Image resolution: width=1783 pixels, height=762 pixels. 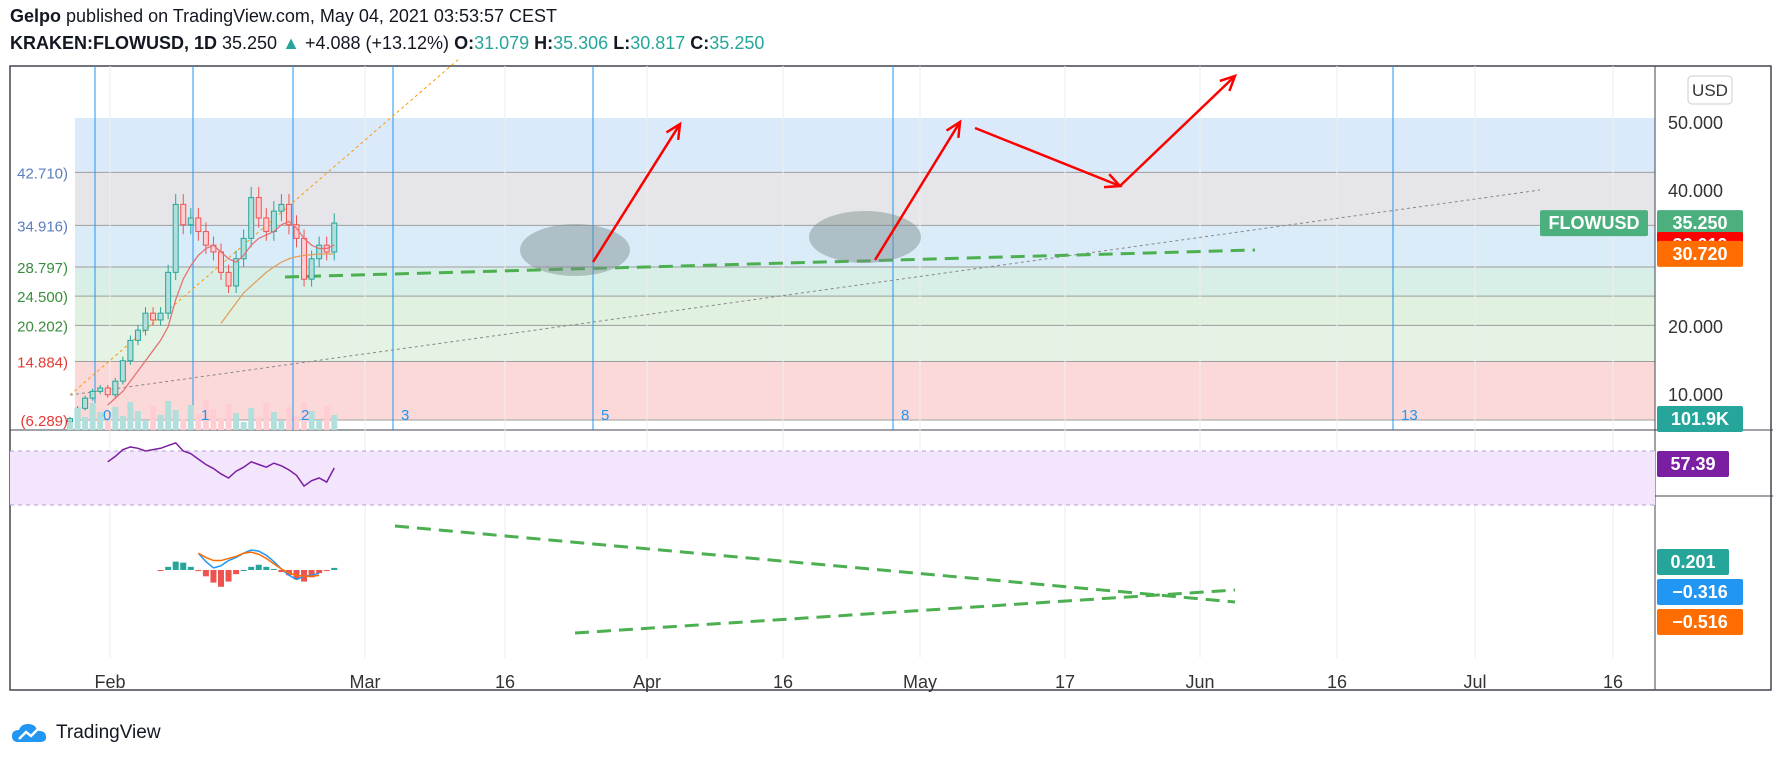 I want to click on signal-value-label: −0.516, so click(x=1700, y=622).